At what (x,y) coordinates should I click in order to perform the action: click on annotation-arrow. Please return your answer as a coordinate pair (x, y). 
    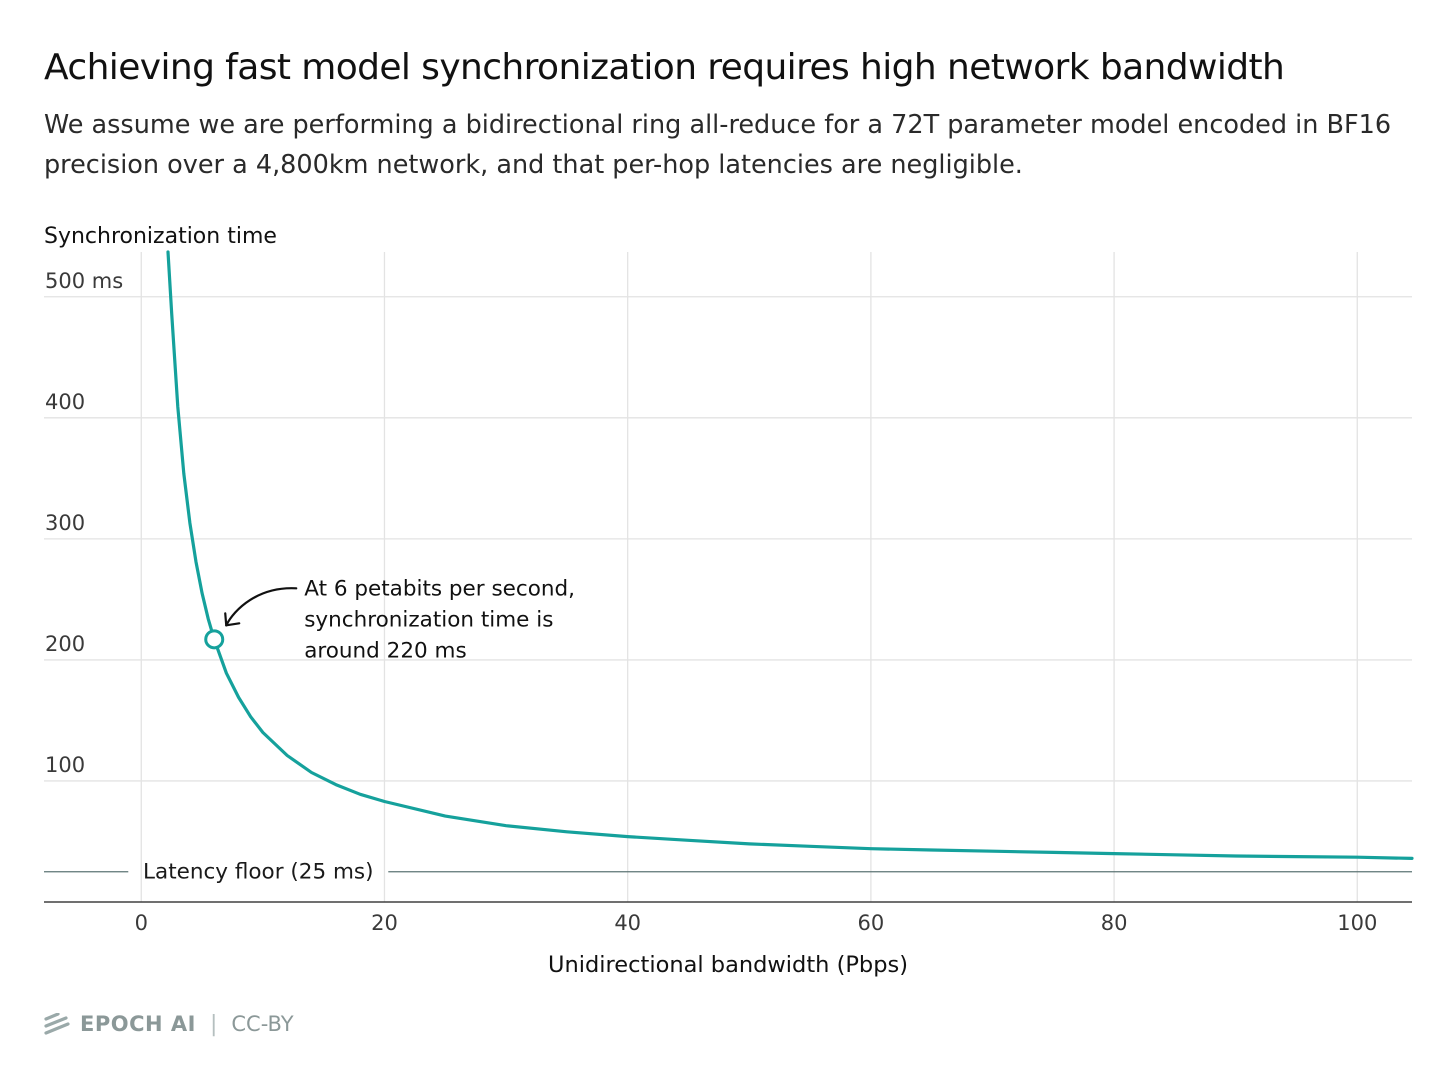
    Looking at the image, I should click on (261, 607).